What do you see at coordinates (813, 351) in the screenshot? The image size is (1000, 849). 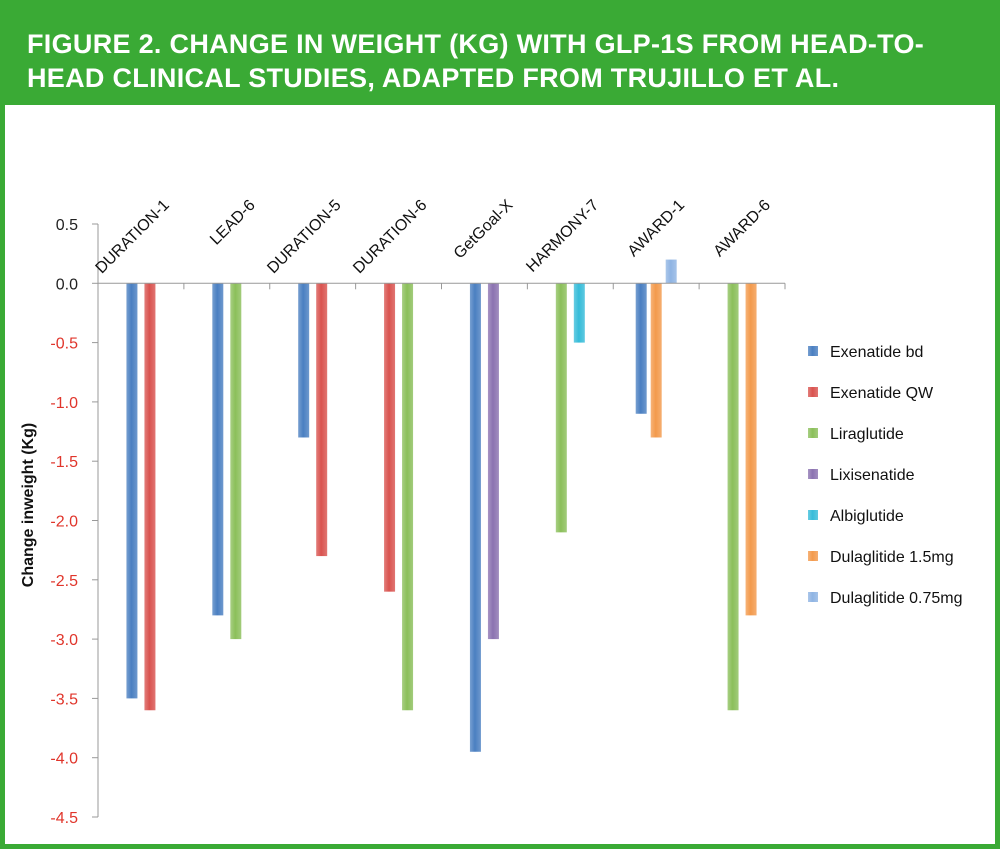 I see `legend-swatch-exenatide-bd` at bounding box center [813, 351].